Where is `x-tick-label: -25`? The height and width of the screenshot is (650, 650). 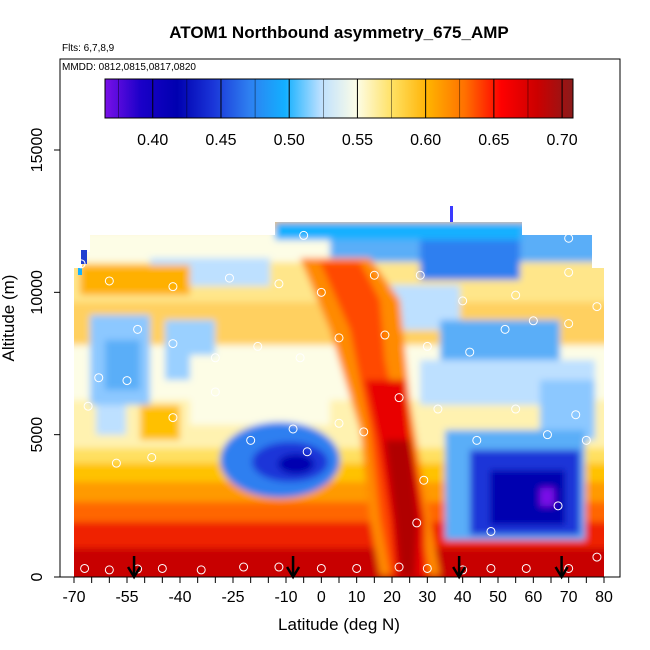
x-tick-label: -25 is located at coordinates (232, 597).